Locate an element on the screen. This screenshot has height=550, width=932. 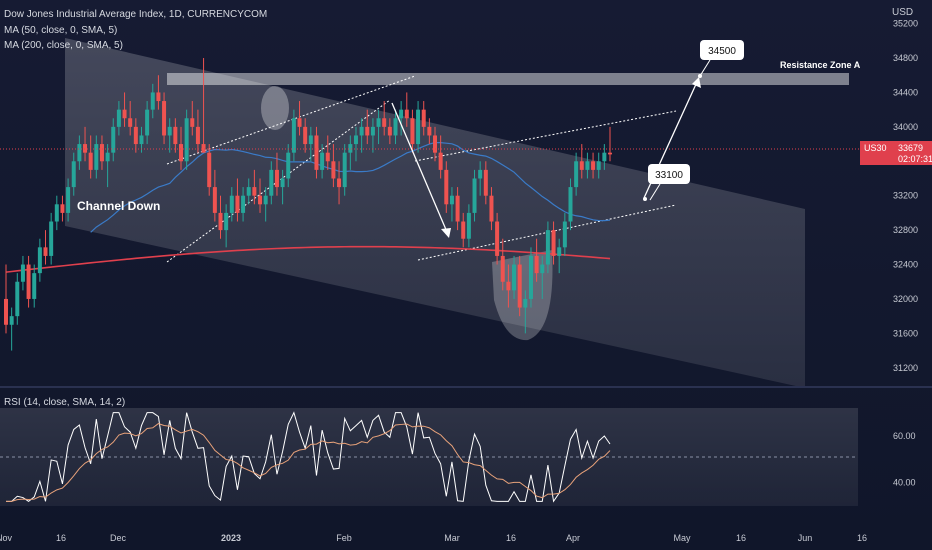
ma200-legend: MA (200, close, 0, SMA, 5) is located at coordinates (63, 45).